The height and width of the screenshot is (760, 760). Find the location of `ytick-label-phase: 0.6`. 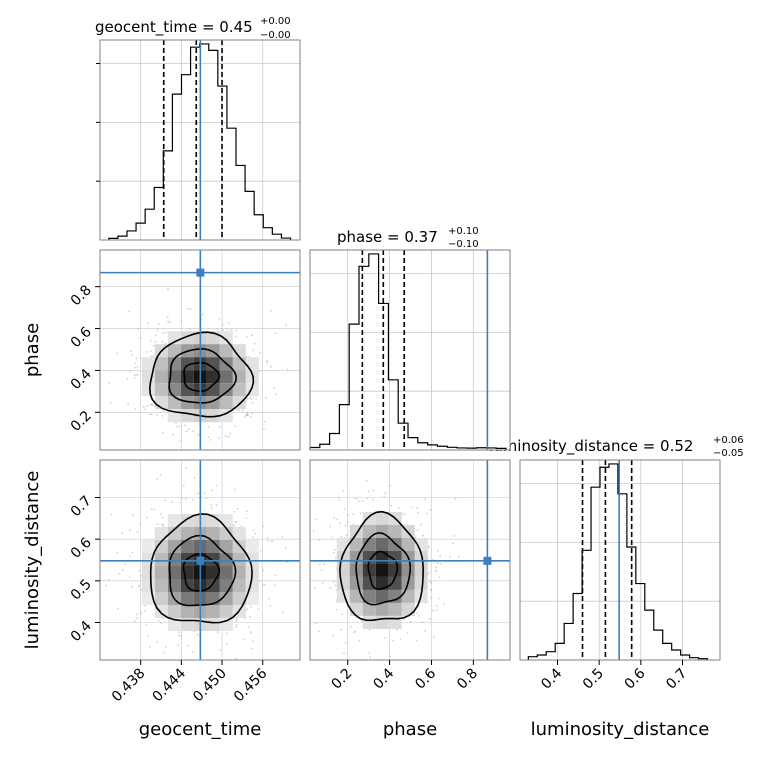

ytick-label-phase: 0.6 is located at coordinates (81, 337).